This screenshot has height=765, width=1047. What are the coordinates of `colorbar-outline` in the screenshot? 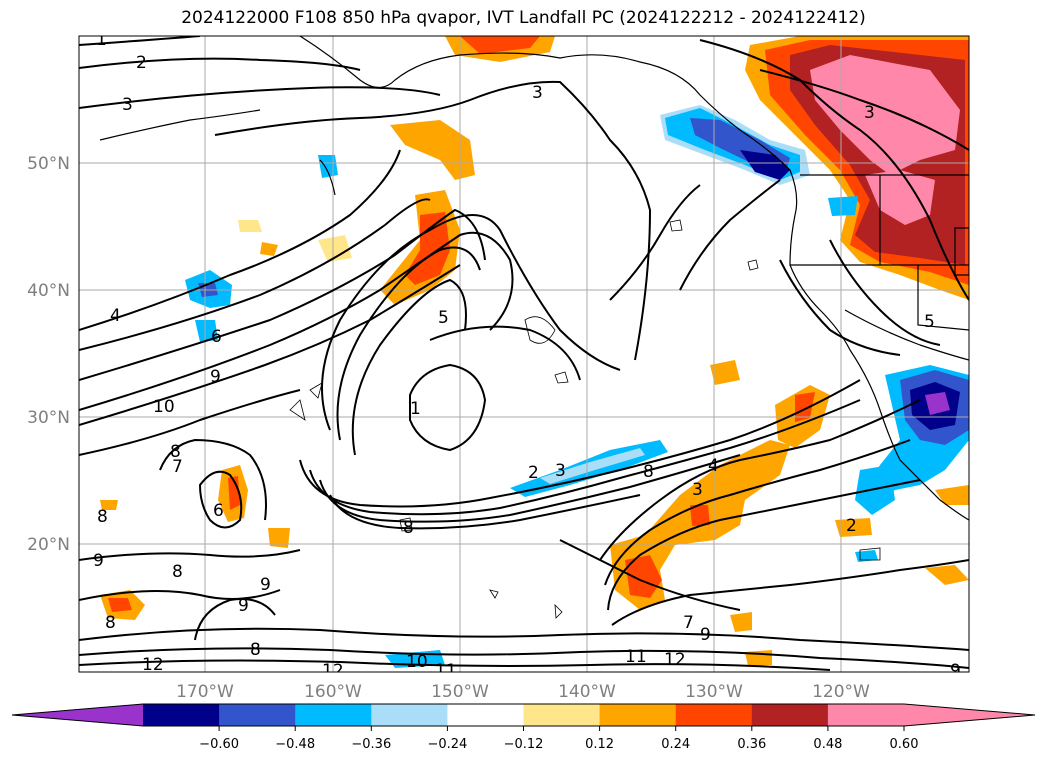 It's located at (523, 715).